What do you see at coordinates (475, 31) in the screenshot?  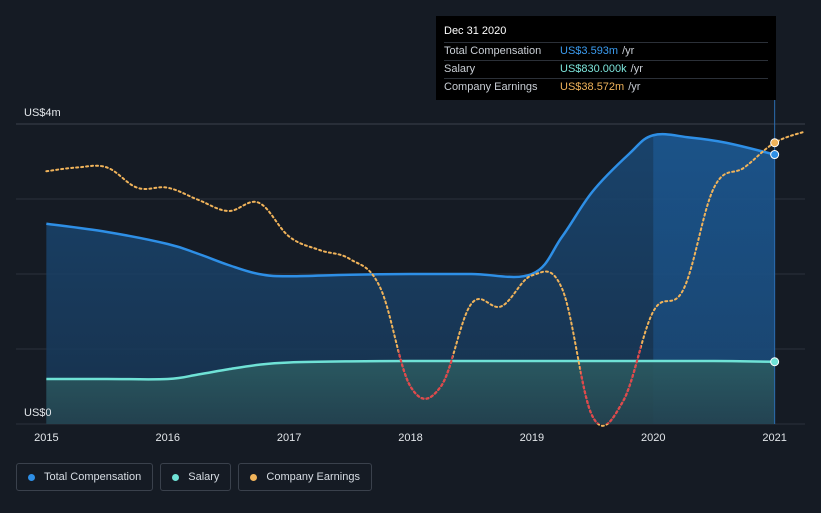 I see `tooltip-date: Dec 31 2020` at bounding box center [475, 31].